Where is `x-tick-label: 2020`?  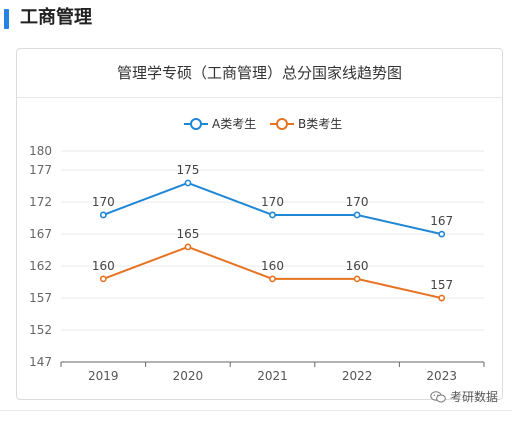
x-tick-label: 2020 is located at coordinates (188, 376).